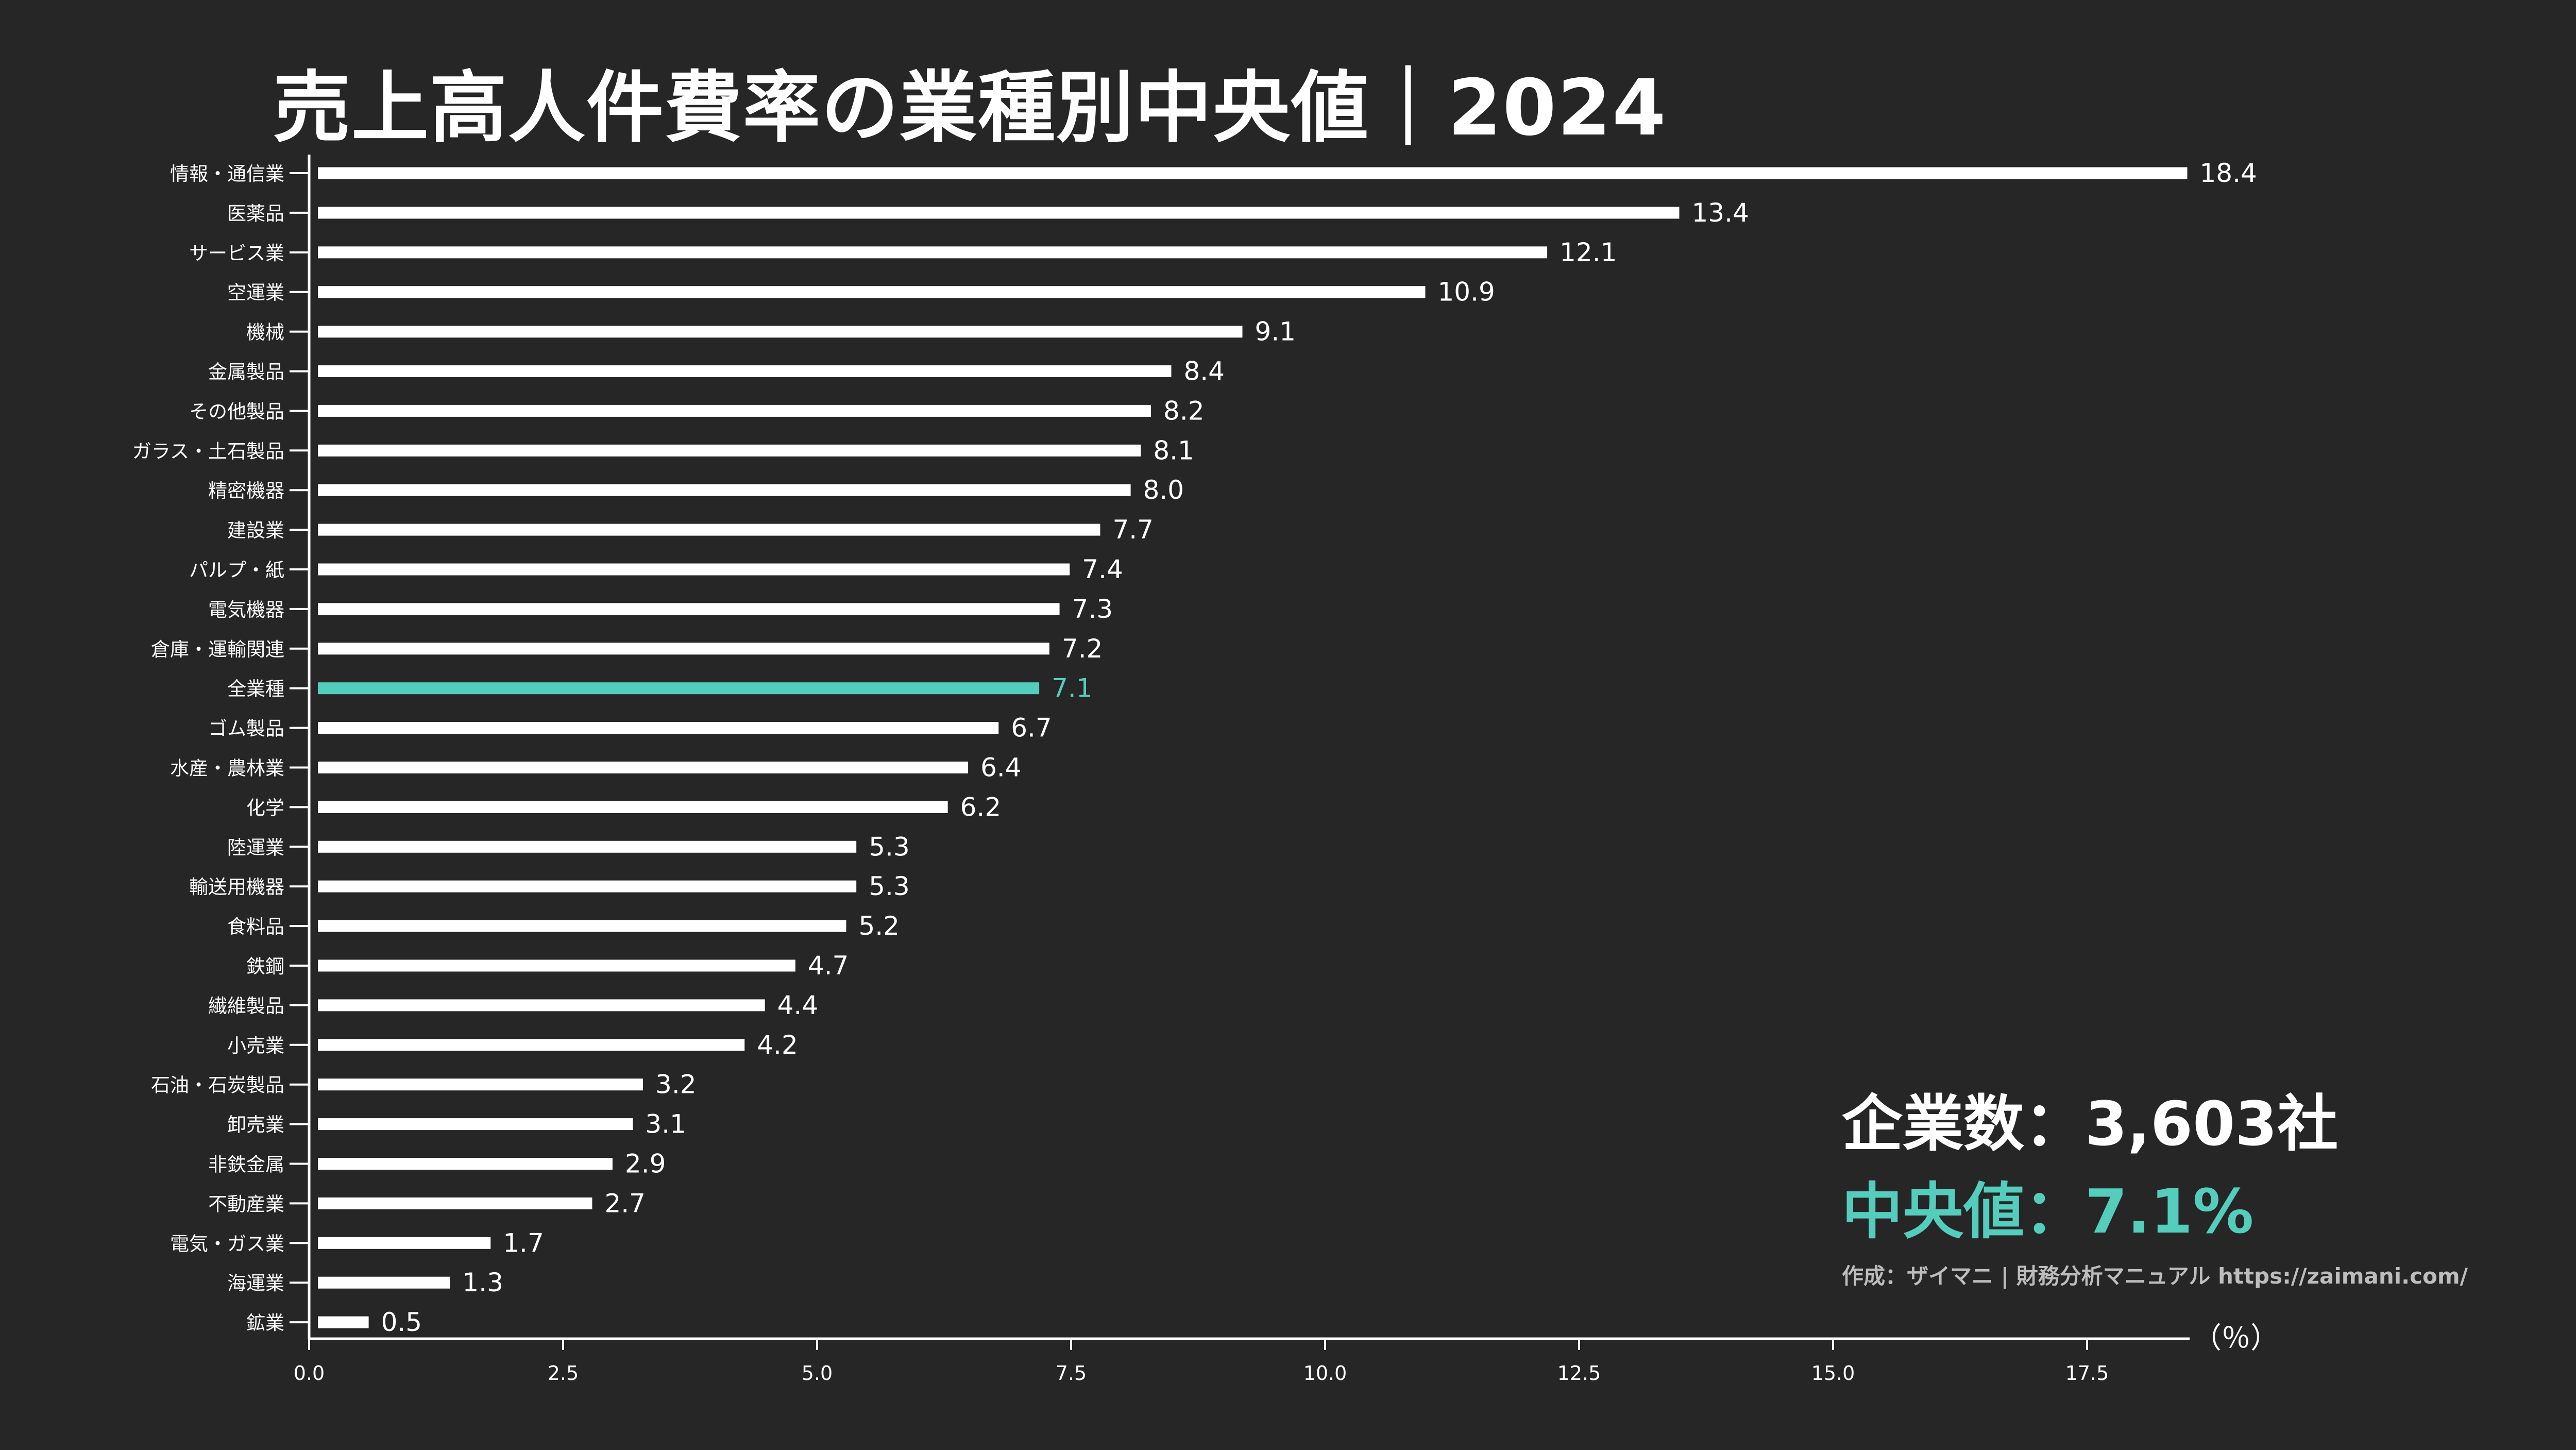 The image size is (2576, 1450). Describe the element at coordinates (645, 1164) in the screenshot. I see `value-label: 2.9` at that location.